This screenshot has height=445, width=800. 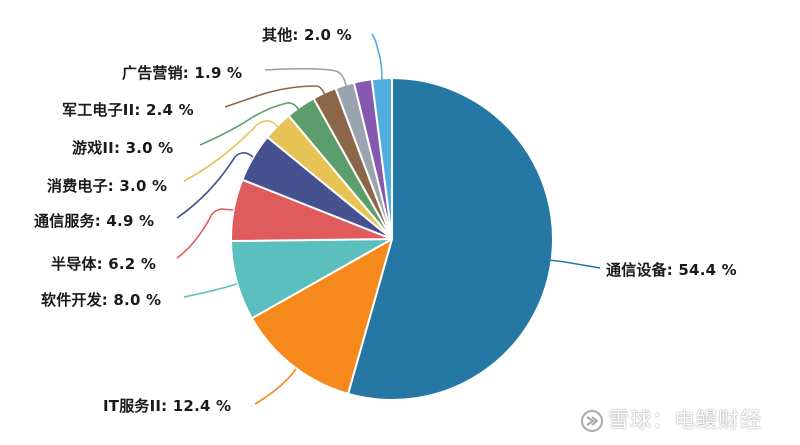 What do you see at coordinates (128, 110) in the screenshot?
I see `label-jungong: 军工电子II: 2.4 %` at bounding box center [128, 110].